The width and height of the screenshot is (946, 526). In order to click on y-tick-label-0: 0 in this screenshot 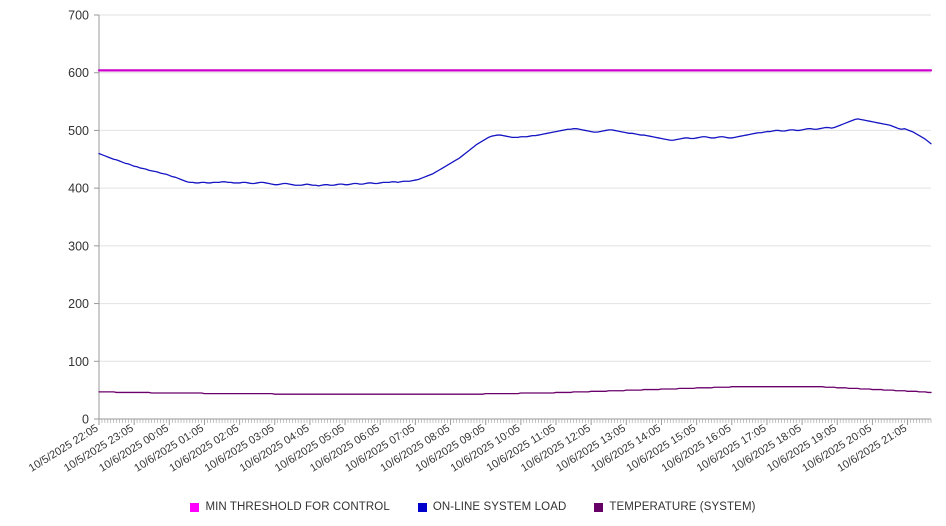, I will do `click(85, 420)`.